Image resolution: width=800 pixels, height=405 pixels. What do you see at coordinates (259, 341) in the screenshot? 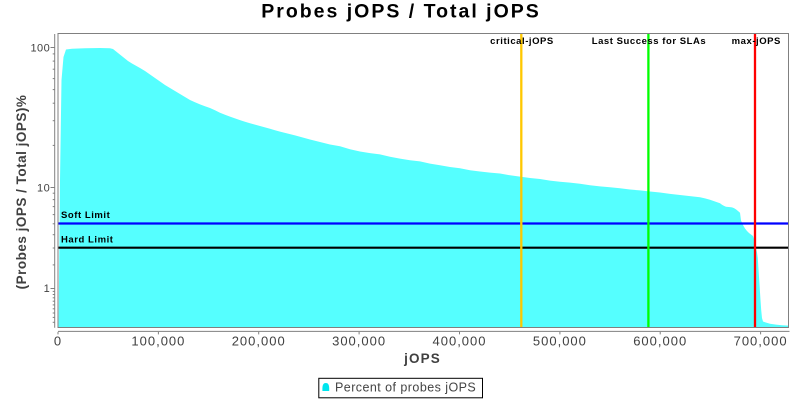
I see `svg-text: 200,000` at bounding box center [259, 341].